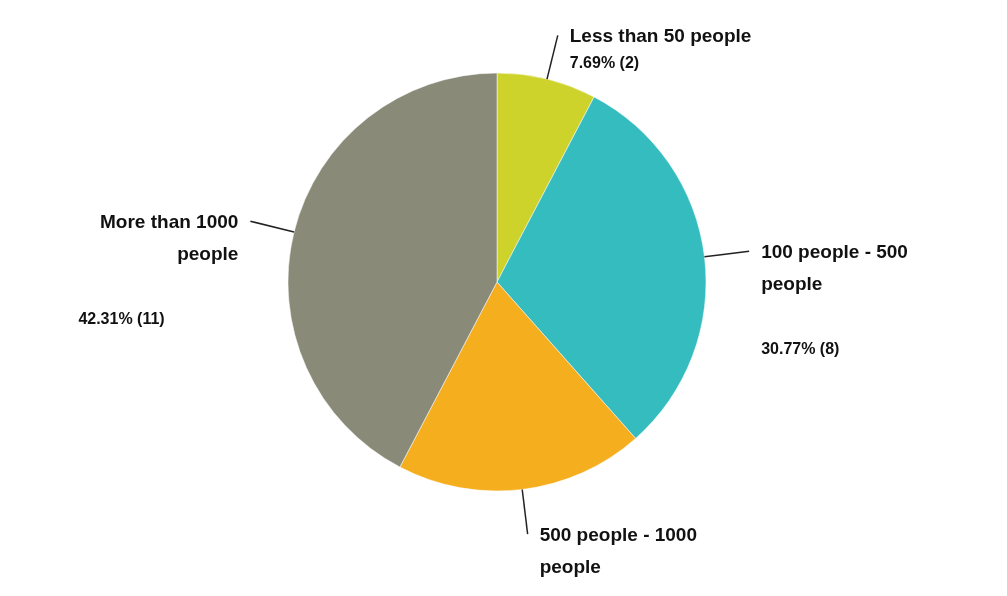 Image resolution: width=1007 pixels, height=596 pixels. I want to click on slice-label: 100 people - 500 people, so click(834, 268).